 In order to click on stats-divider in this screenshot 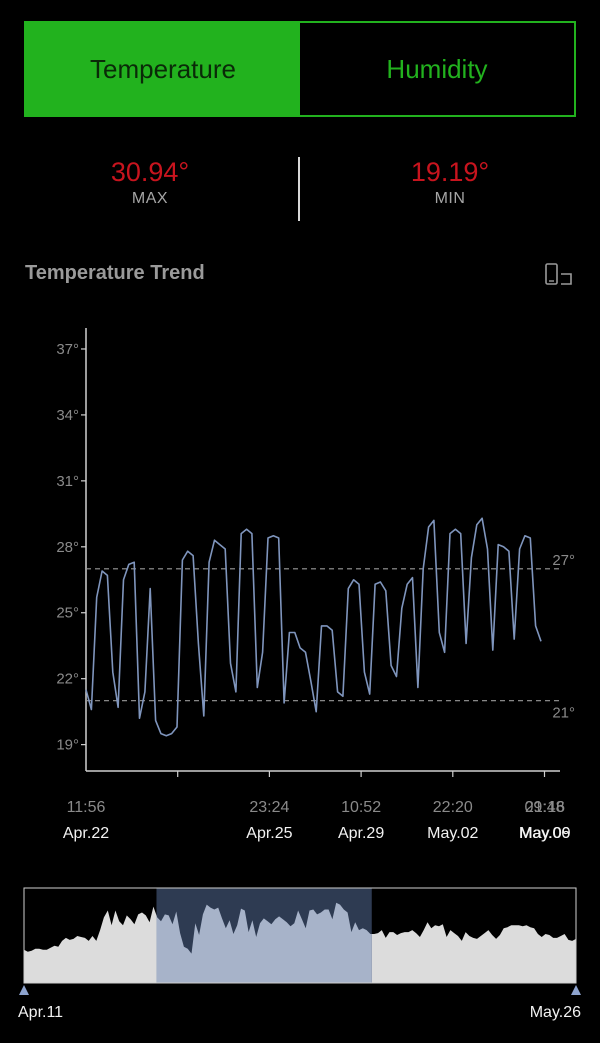, I will do `click(299, 189)`.